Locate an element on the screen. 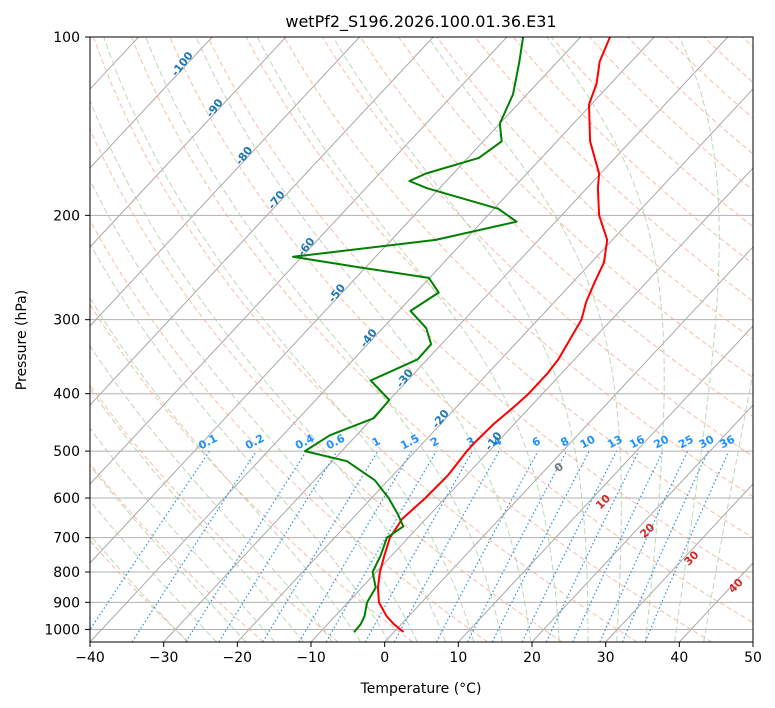 The height and width of the screenshot is (708, 775). mixing-ratio-label: 1.5 is located at coordinates (409, 442).